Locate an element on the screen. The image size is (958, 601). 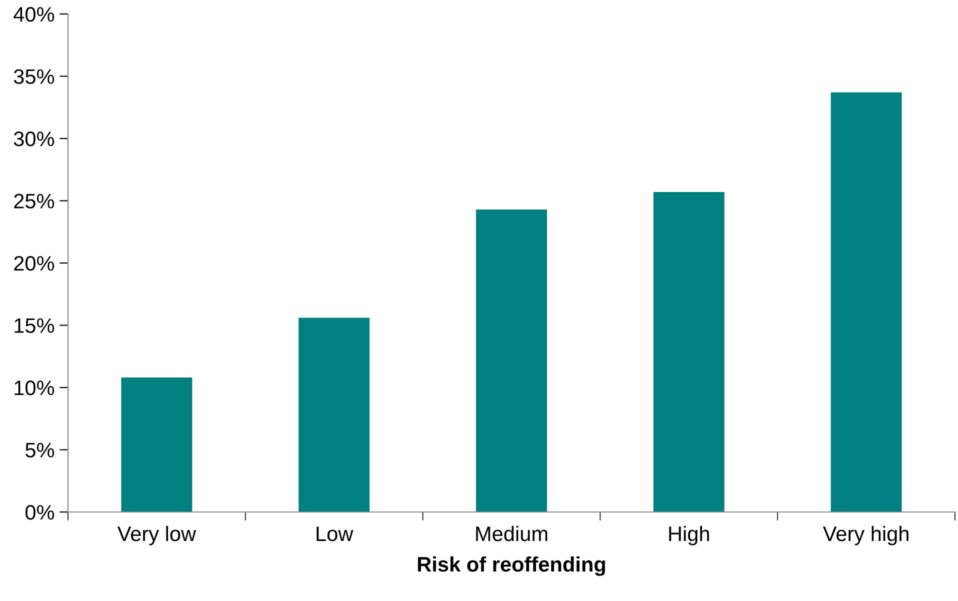
x-axis-title: Risk of reoffending is located at coordinates (512, 566).